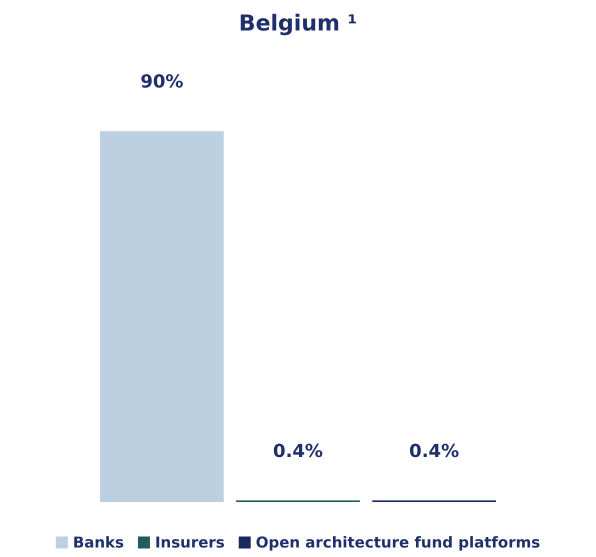 This screenshot has width=596, height=557. I want to click on data-label: 90%, so click(162, 82).